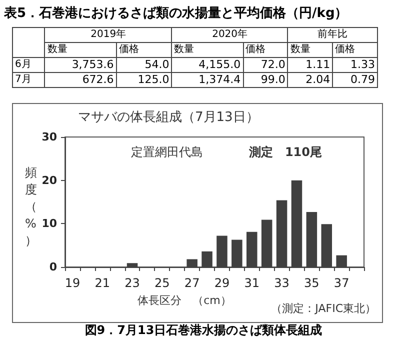  Describe the element at coordinates (312, 283) in the screenshot. I see `x-tick-label: 35` at that location.